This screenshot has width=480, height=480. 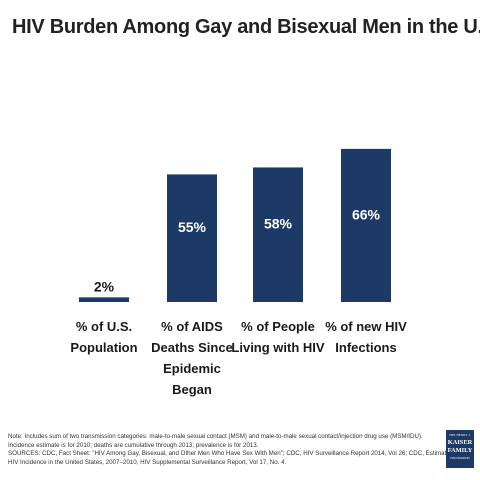 I want to click on value-labels-group: 2% 55% 58% 66%, so click(x=237, y=250).